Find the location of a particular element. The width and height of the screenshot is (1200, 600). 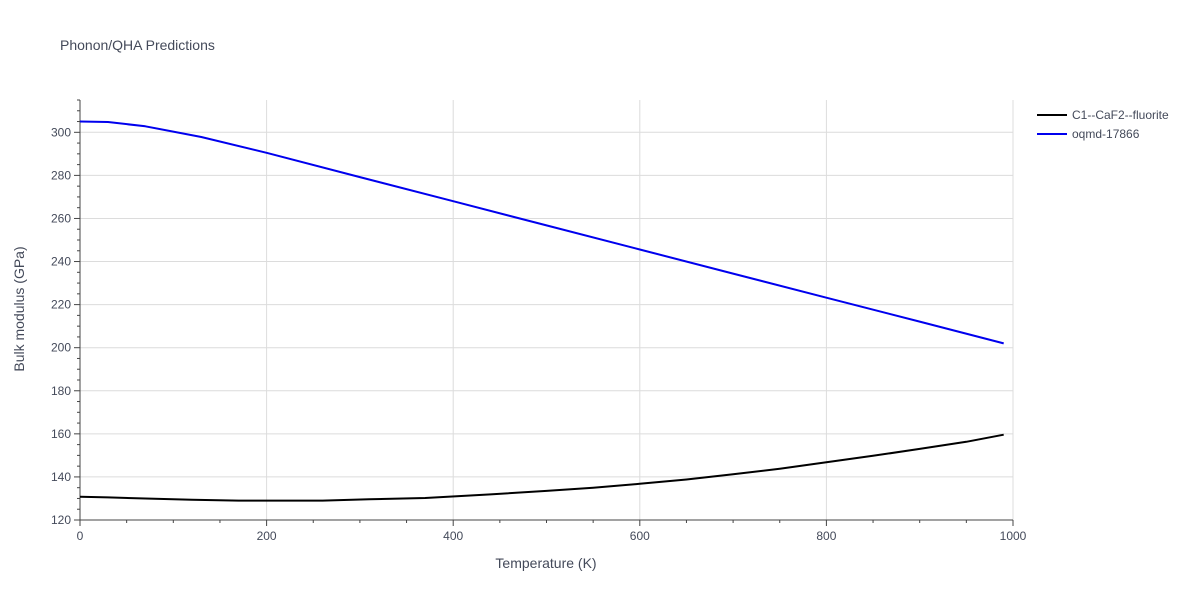

y-tick-label-4: 200 is located at coordinates (61, 348).